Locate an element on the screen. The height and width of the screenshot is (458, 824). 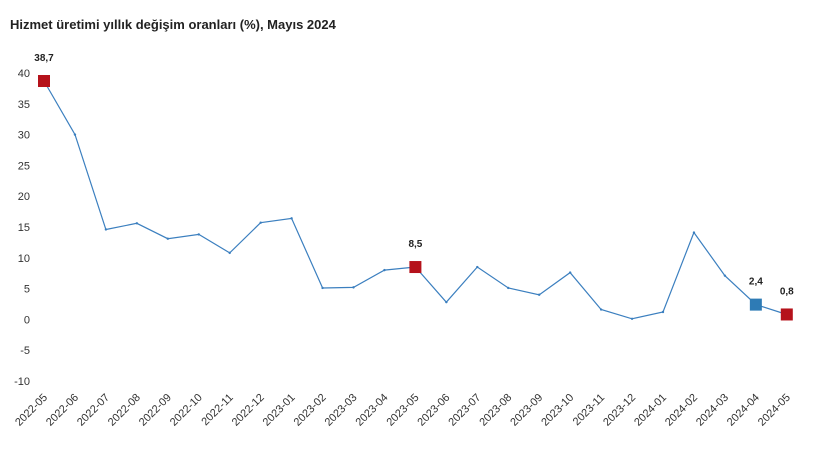
y-tick-label: -5 is located at coordinates (25, 351).